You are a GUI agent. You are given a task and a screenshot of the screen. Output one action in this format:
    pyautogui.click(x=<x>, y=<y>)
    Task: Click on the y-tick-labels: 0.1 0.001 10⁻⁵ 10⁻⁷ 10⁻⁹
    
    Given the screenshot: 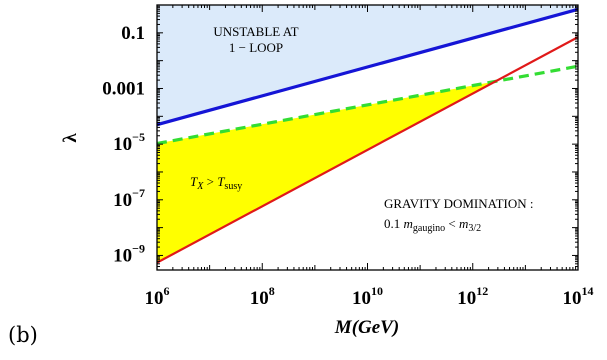 What is the action you would take?
    pyautogui.click(x=123, y=145)
    